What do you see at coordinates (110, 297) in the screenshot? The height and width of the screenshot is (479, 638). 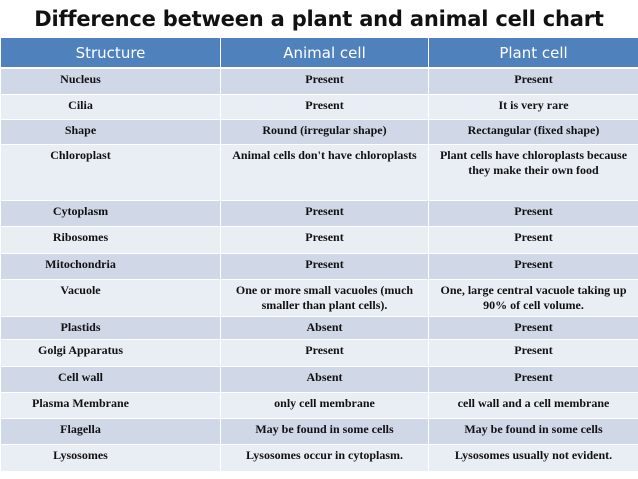 I see `structure-cell: Vacuole` at bounding box center [110, 297].